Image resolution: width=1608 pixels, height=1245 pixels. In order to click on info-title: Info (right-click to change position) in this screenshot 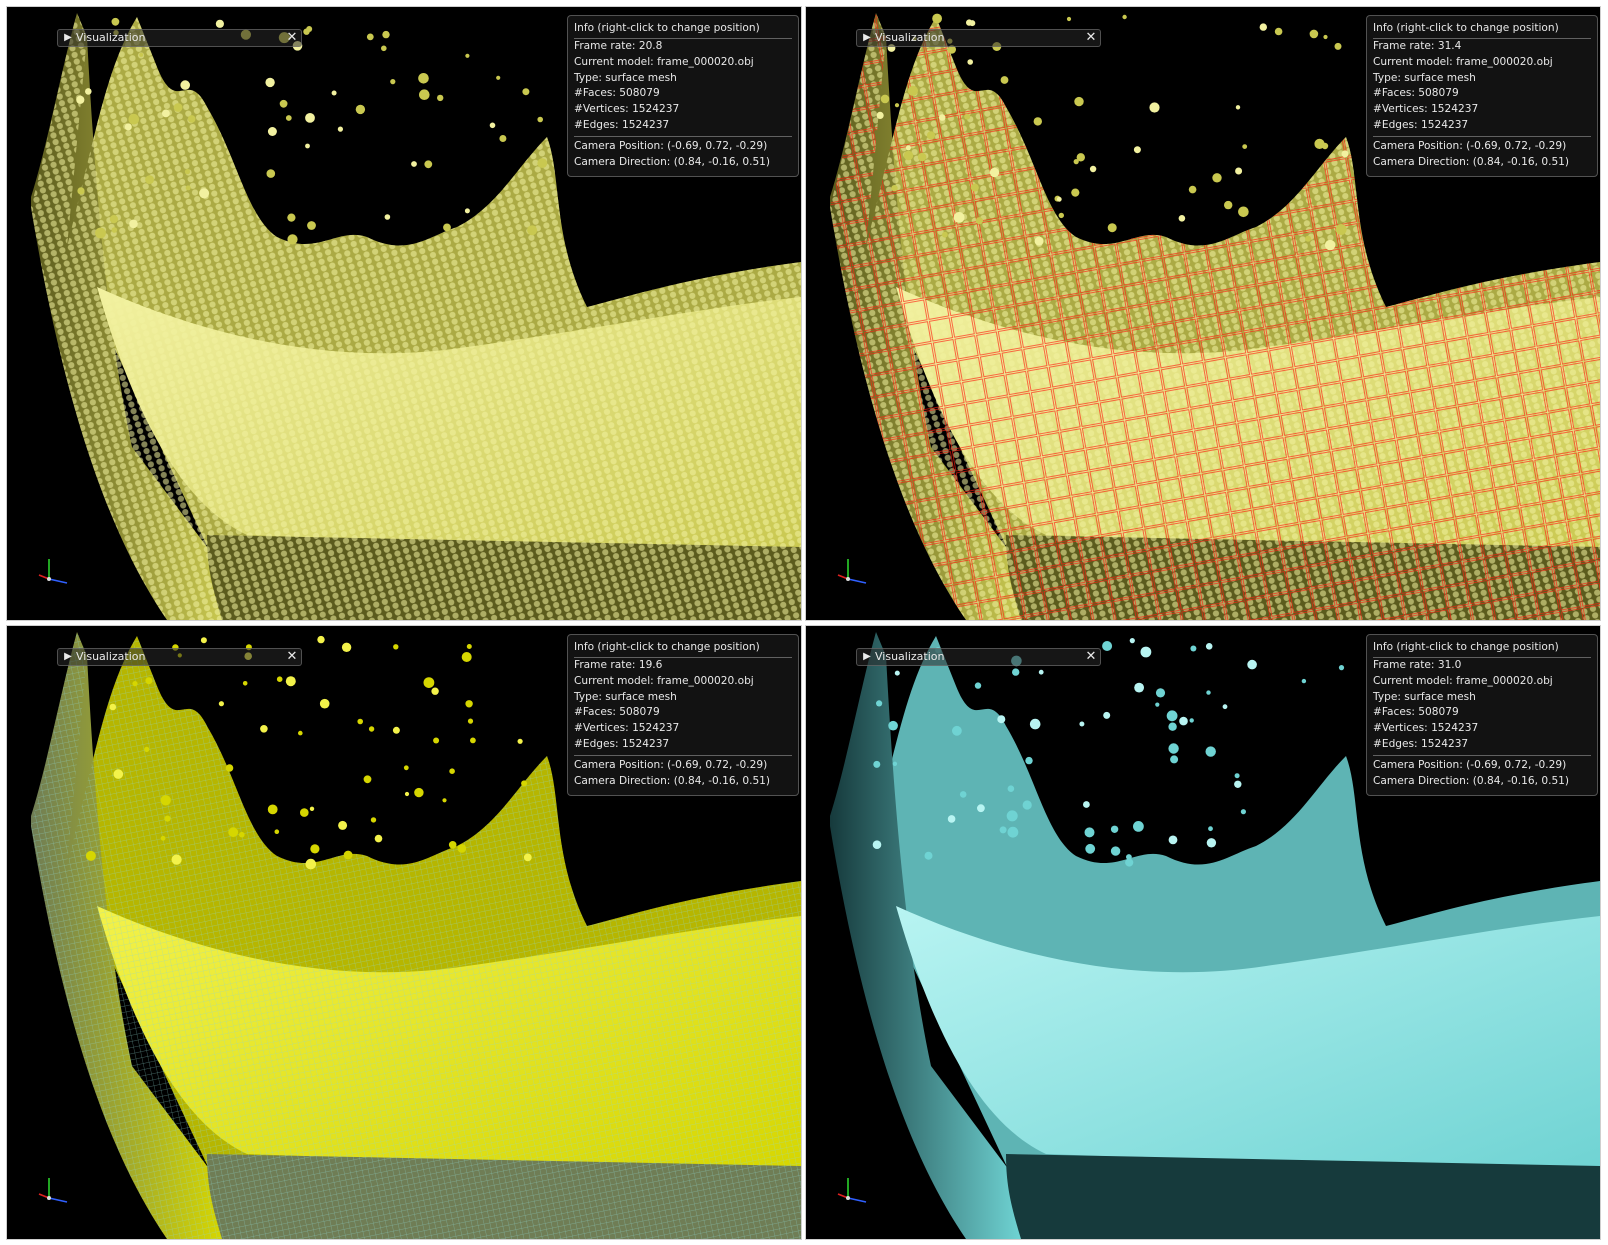, I will do `click(1482, 648)`.